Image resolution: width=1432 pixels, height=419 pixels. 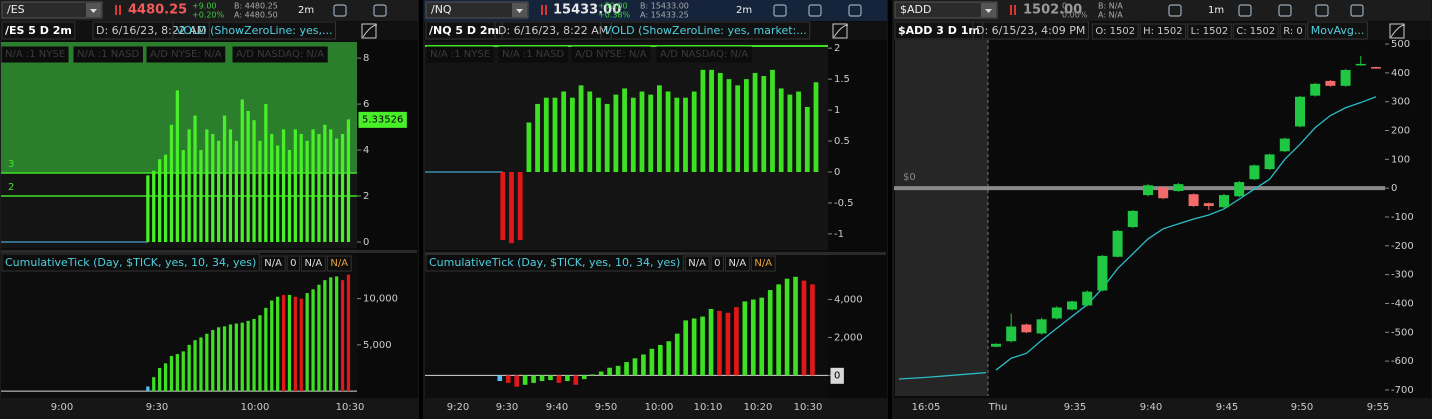 What do you see at coordinates (507, 407) in the screenshot?
I see `time-label: 9:30` at bounding box center [507, 407].